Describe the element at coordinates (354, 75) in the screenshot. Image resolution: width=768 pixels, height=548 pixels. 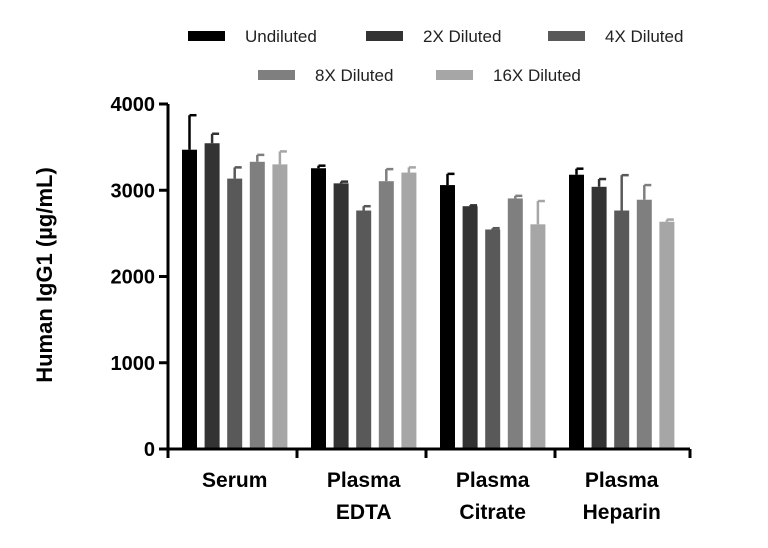
I see `legend-label: 8X Diluted` at that location.